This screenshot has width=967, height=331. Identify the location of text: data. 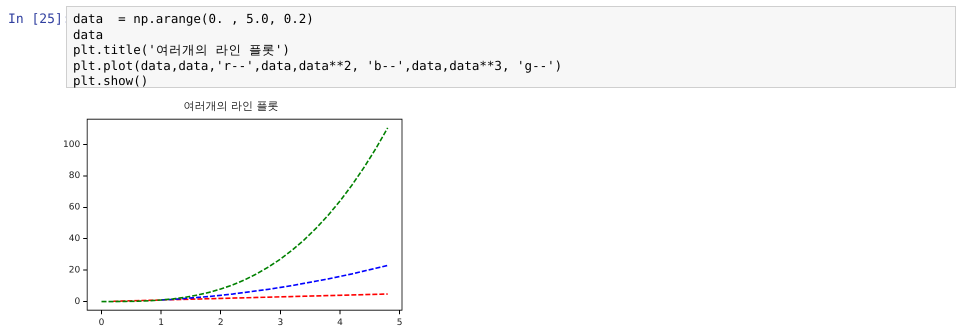
(88, 34).